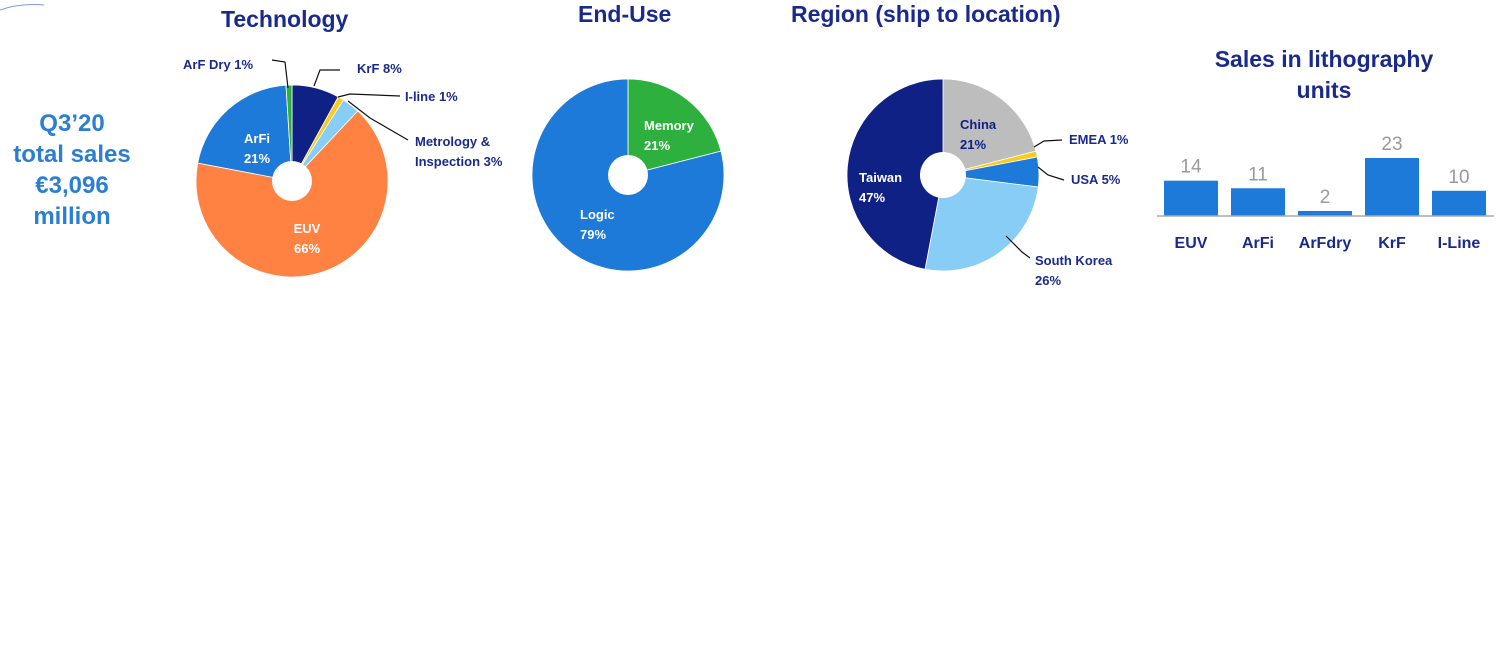  What do you see at coordinates (280, 74) in the screenshot?
I see `leader-line-arf-dry` at bounding box center [280, 74].